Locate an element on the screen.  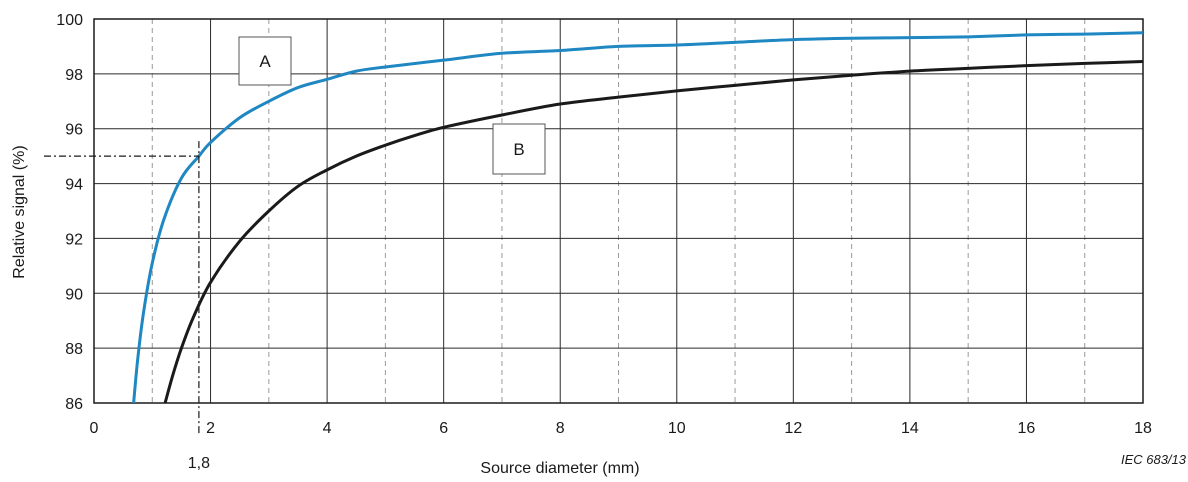
series-label-b: B is located at coordinates (518, 149).